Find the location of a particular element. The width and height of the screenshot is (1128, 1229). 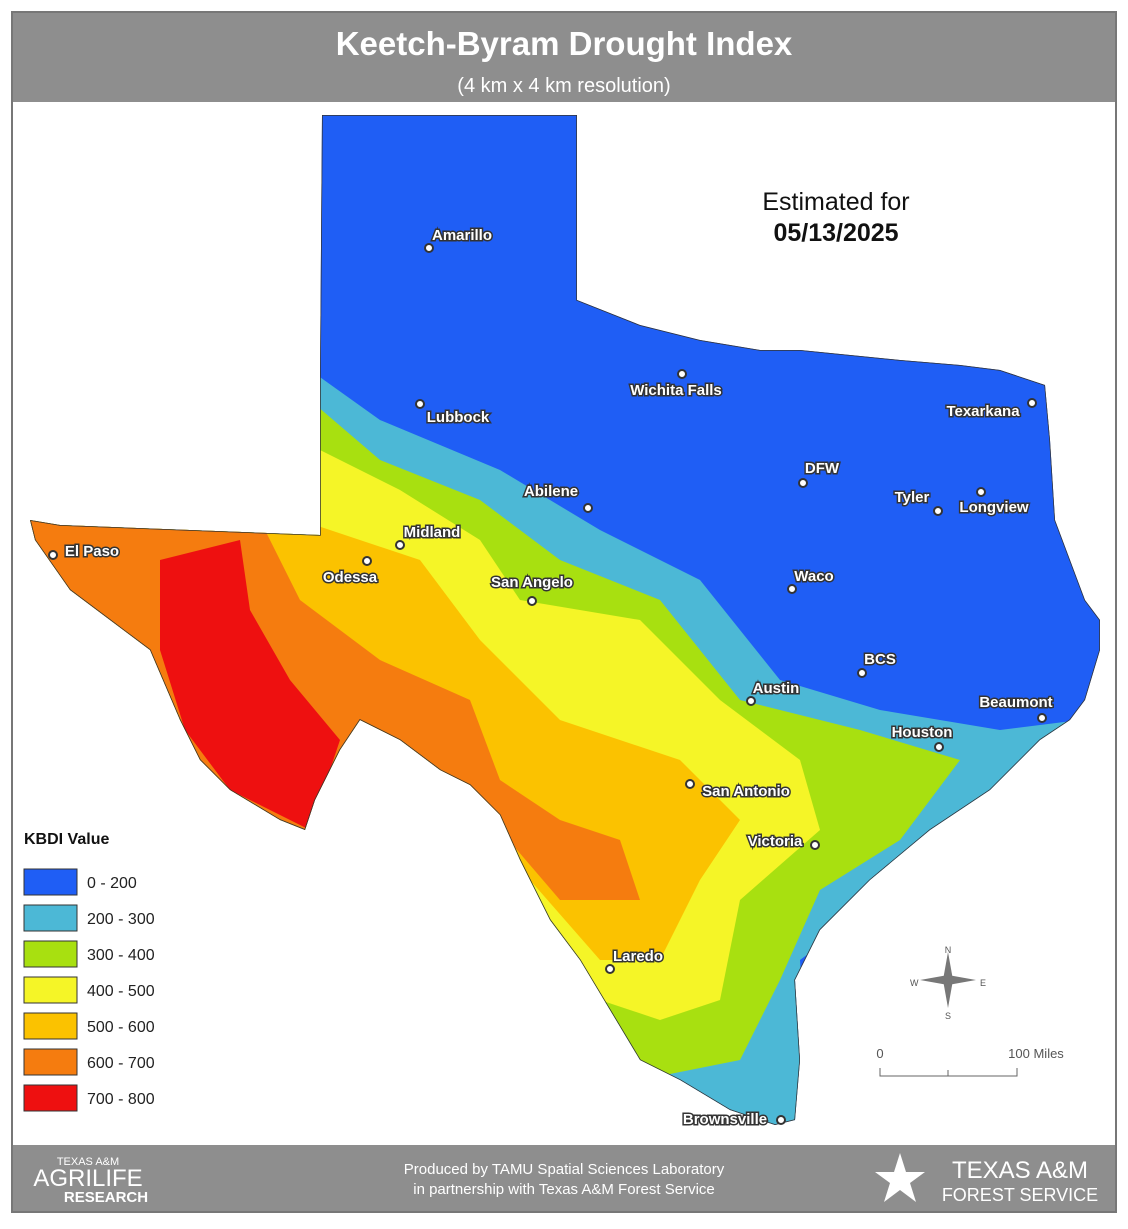

right-logo-2: FOREST SERVICE is located at coordinates (1020, 1195).